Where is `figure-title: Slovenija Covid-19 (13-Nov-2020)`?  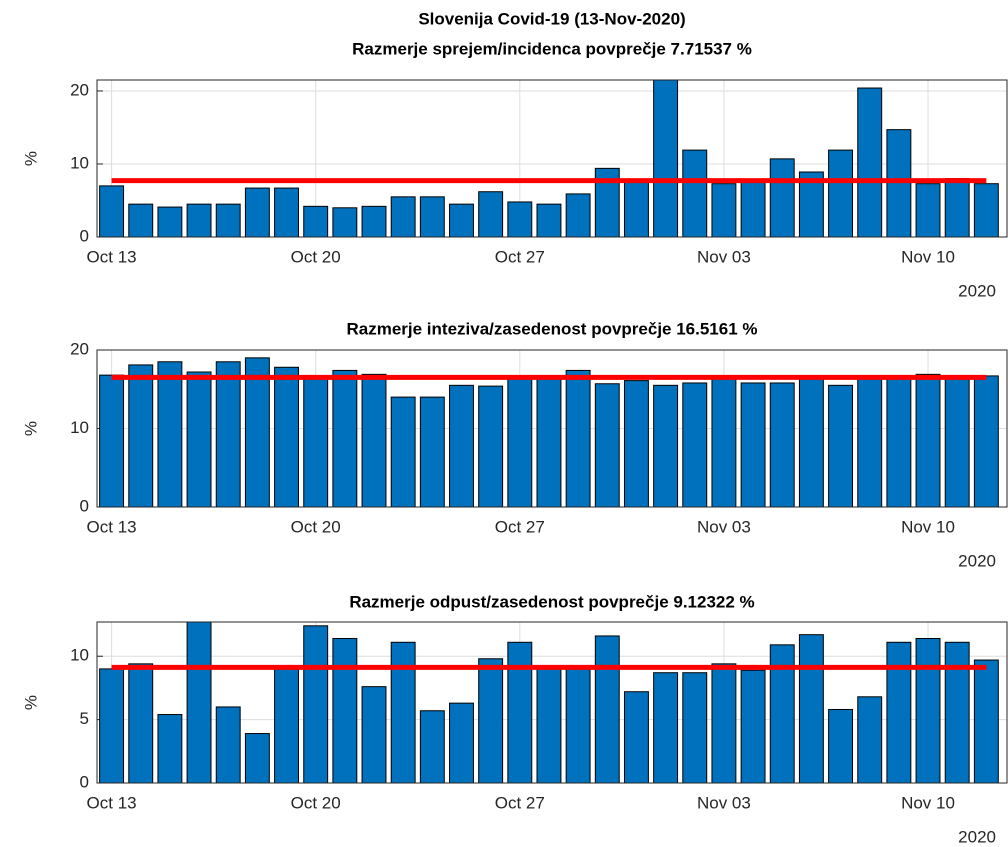 figure-title: Slovenija Covid-19 (13-Nov-2020) is located at coordinates (551, 18).